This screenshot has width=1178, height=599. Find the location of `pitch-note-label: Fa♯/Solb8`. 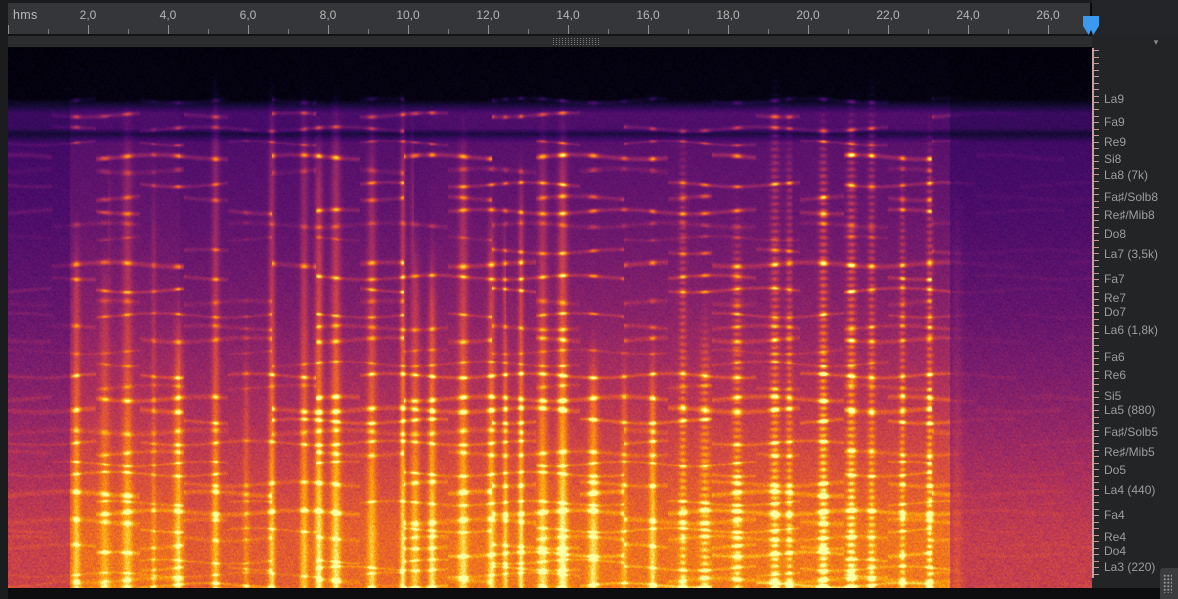

pitch-note-label: Fa♯/Solb8 is located at coordinates (1131, 197).